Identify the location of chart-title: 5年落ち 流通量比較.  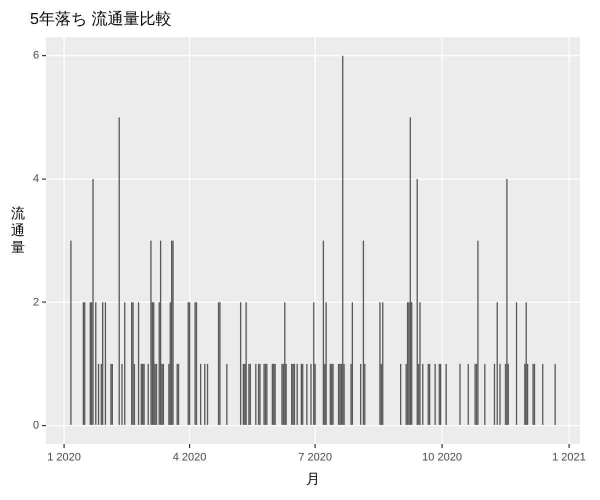
(101, 19).